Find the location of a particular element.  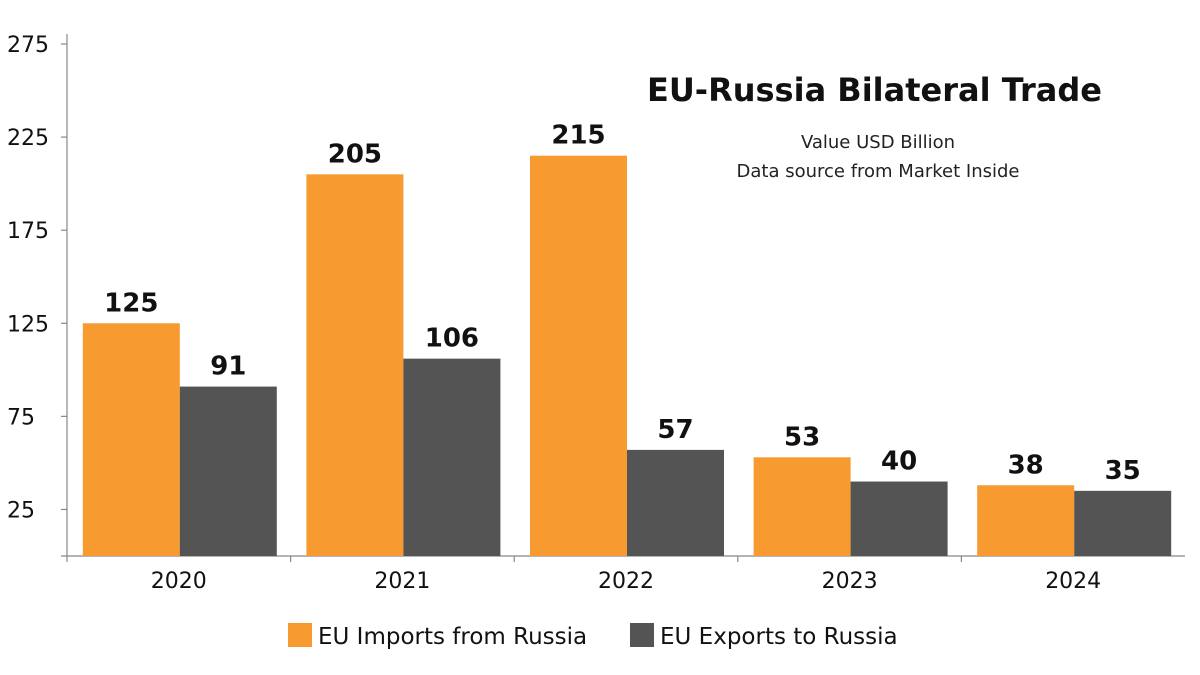

data-label: 215 is located at coordinates (578, 136).